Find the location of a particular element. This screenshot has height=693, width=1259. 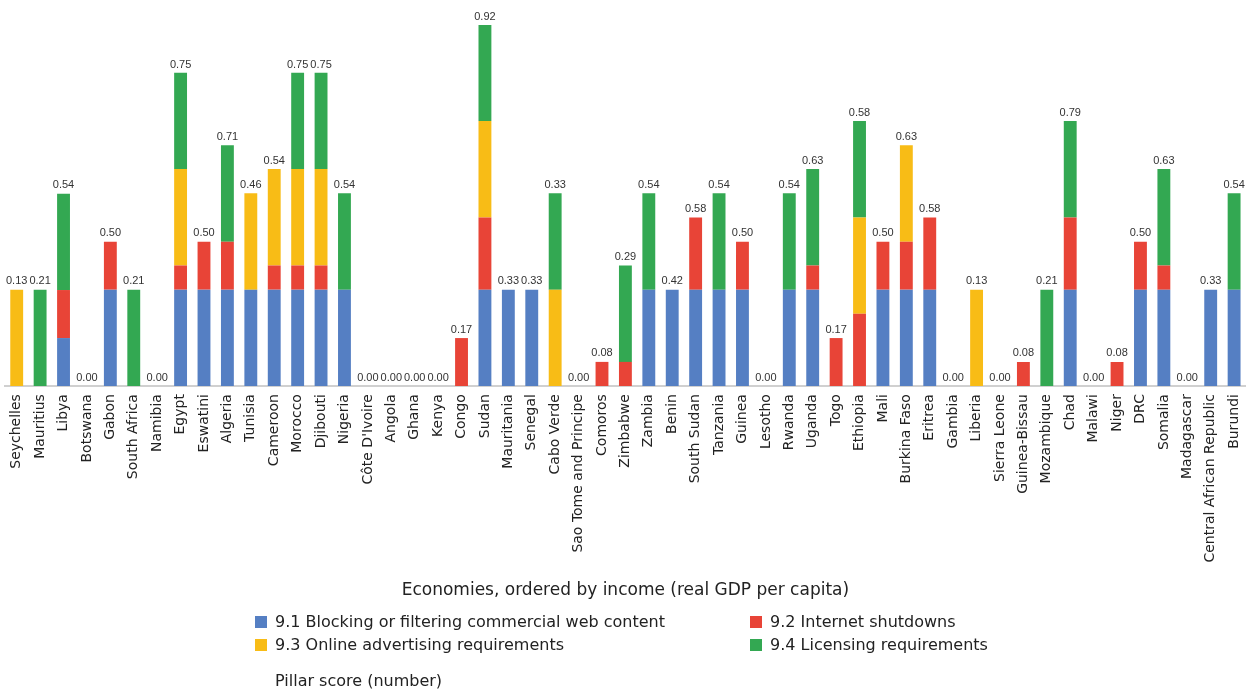

x-tick-label: Central African Republic is located at coordinates (1209, 478).